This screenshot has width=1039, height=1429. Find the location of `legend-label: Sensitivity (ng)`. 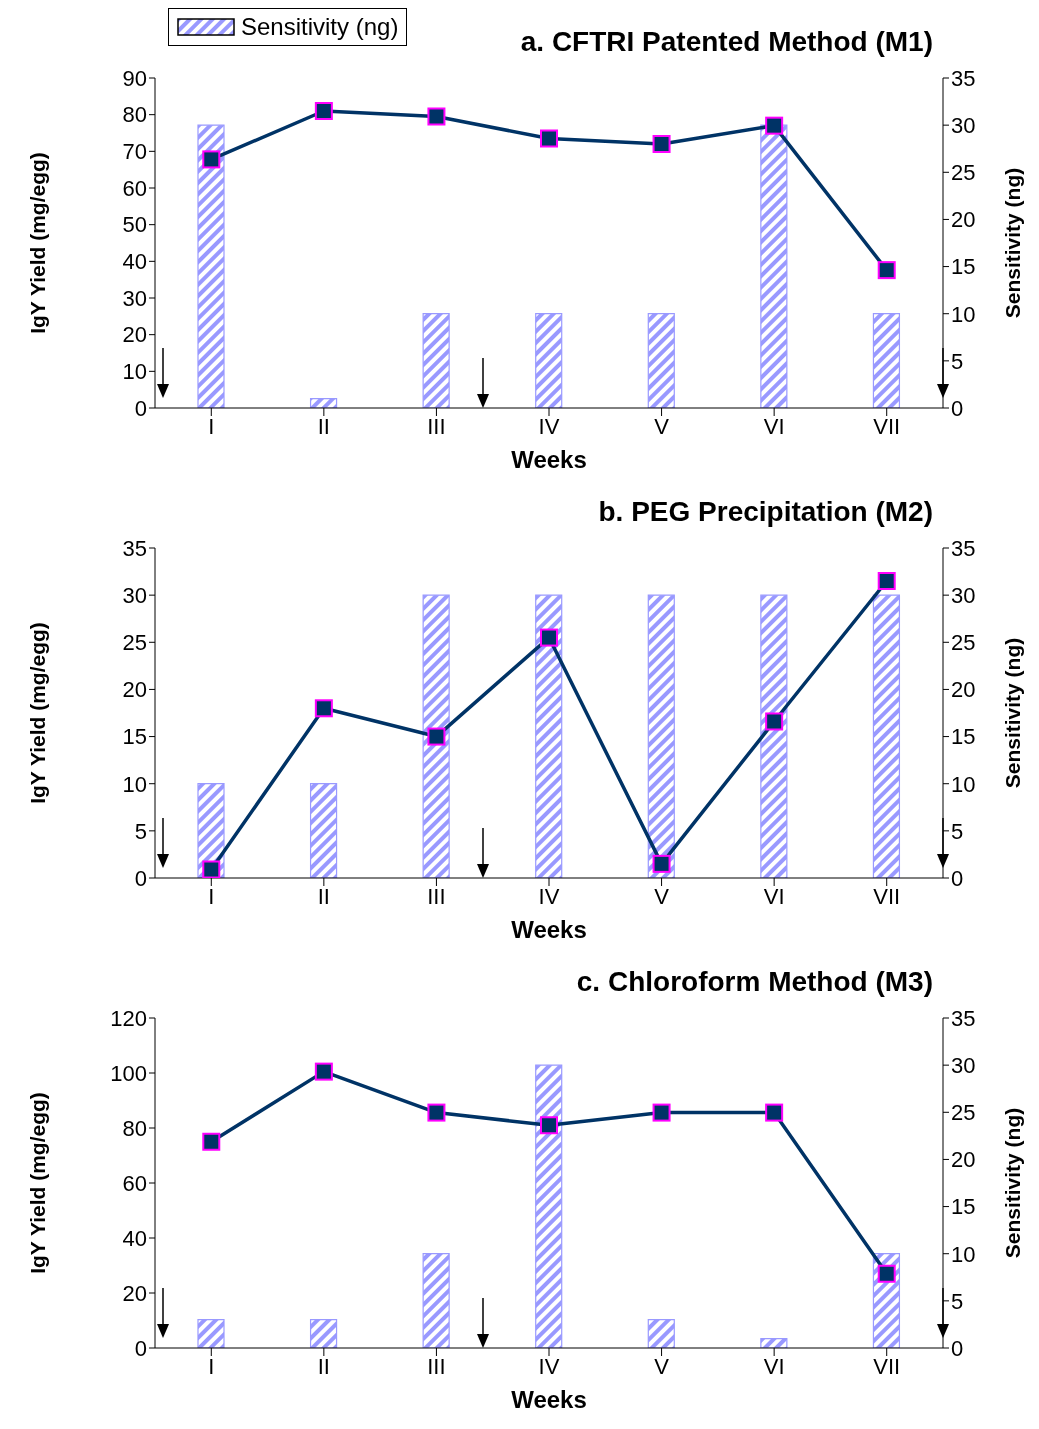

legend-label: Sensitivity (ng) is located at coordinates (320, 27).